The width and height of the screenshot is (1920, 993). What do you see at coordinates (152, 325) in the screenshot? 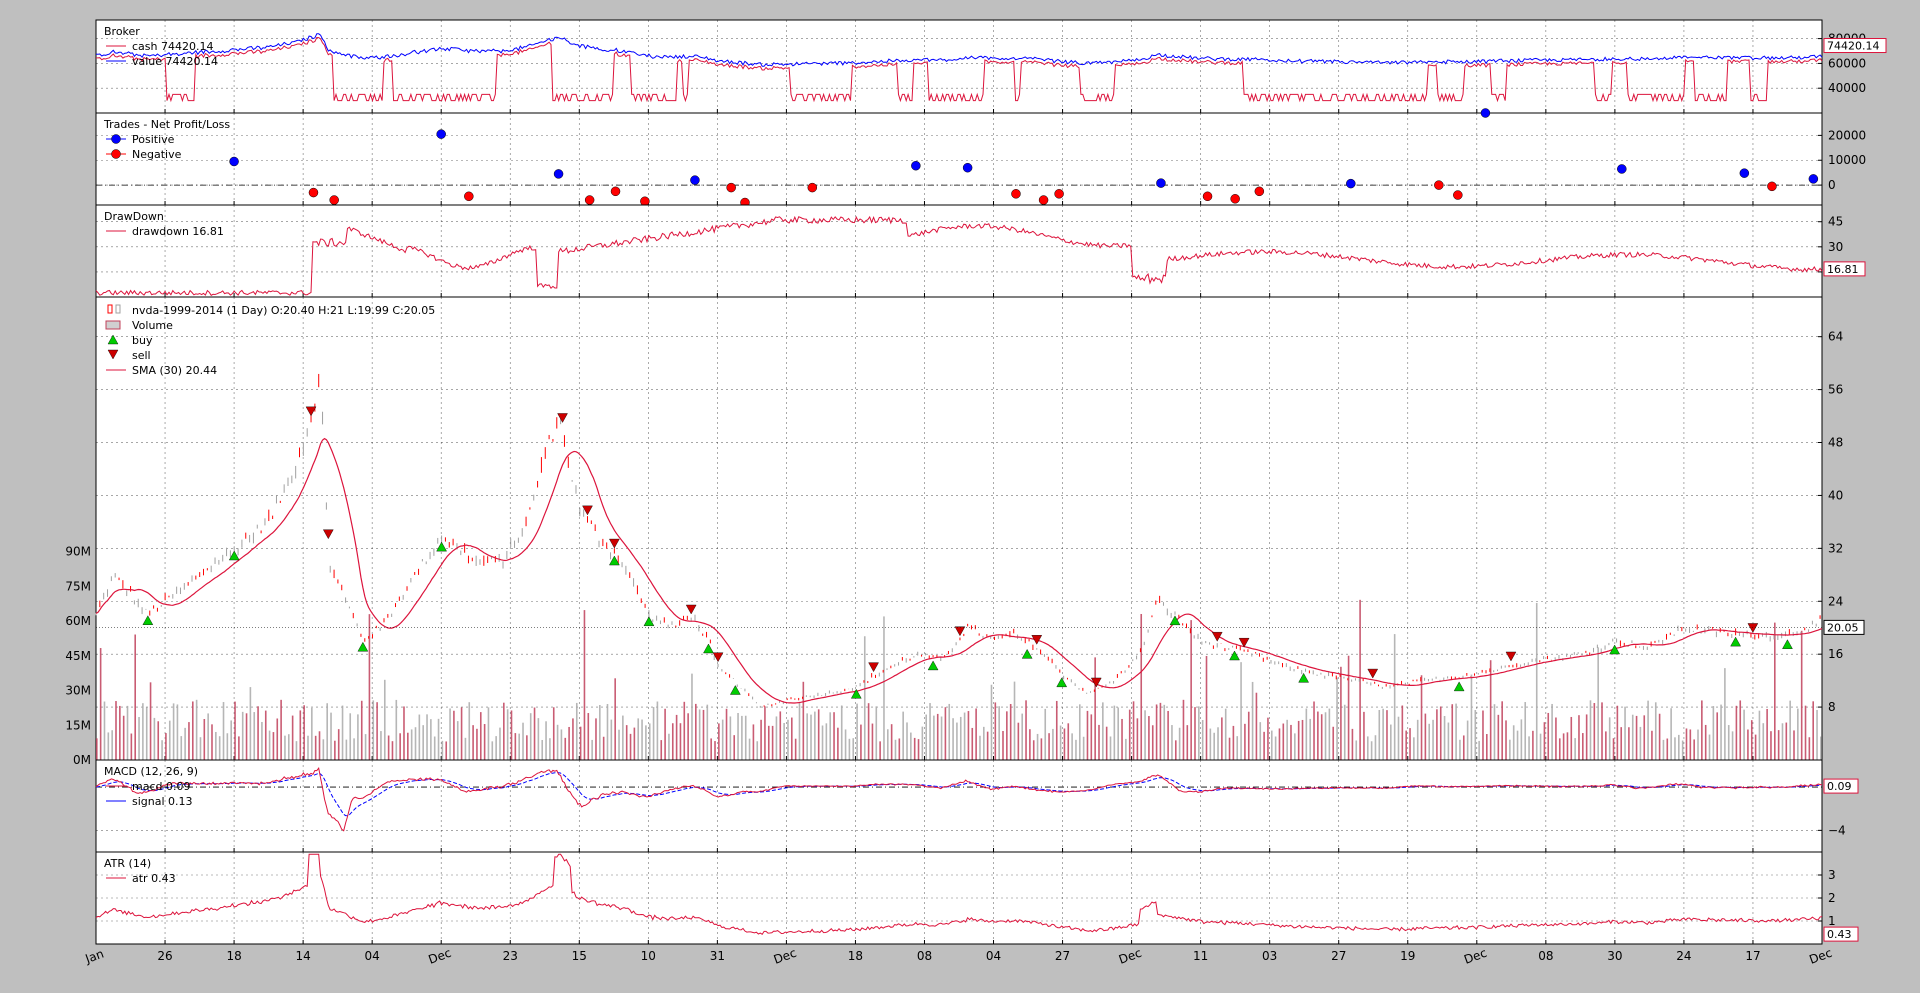
I see `price-legend-label: Volume` at bounding box center [152, 325].